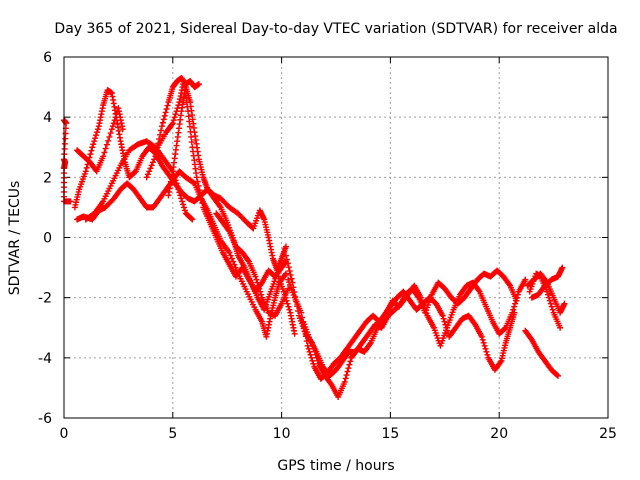 The height and width of the screenshot is (480, 640). What do you see at coordinates (47, 118) in the screenshot?
I see `y-tick-label: 4` at bounding box center [47, 118].